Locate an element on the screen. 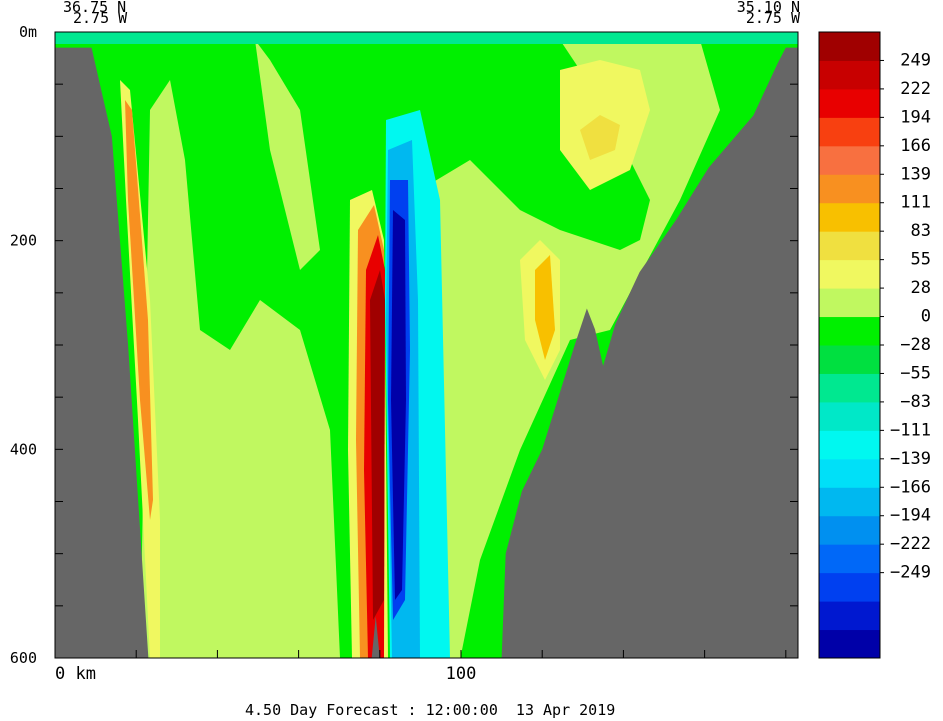 The width and height of the screenshot is (943, 721). contour-positive-upper-left is located at coordinates (287, 155).